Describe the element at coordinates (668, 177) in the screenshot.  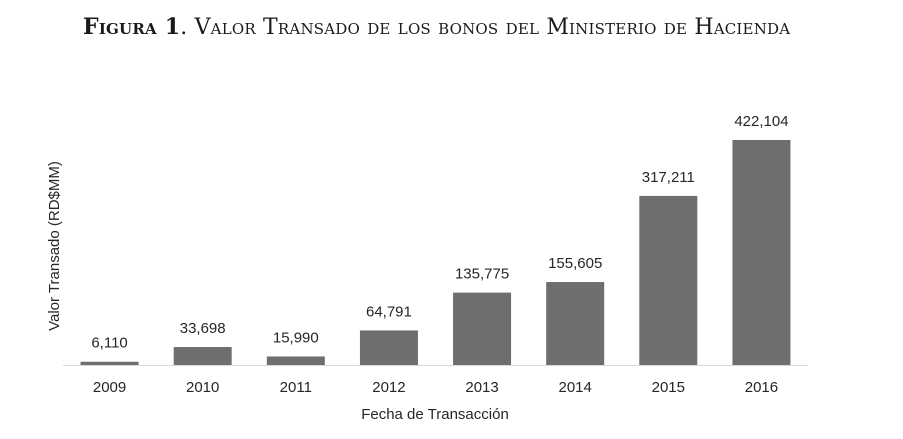
I see `value-label-2015: 317,211` at that location.